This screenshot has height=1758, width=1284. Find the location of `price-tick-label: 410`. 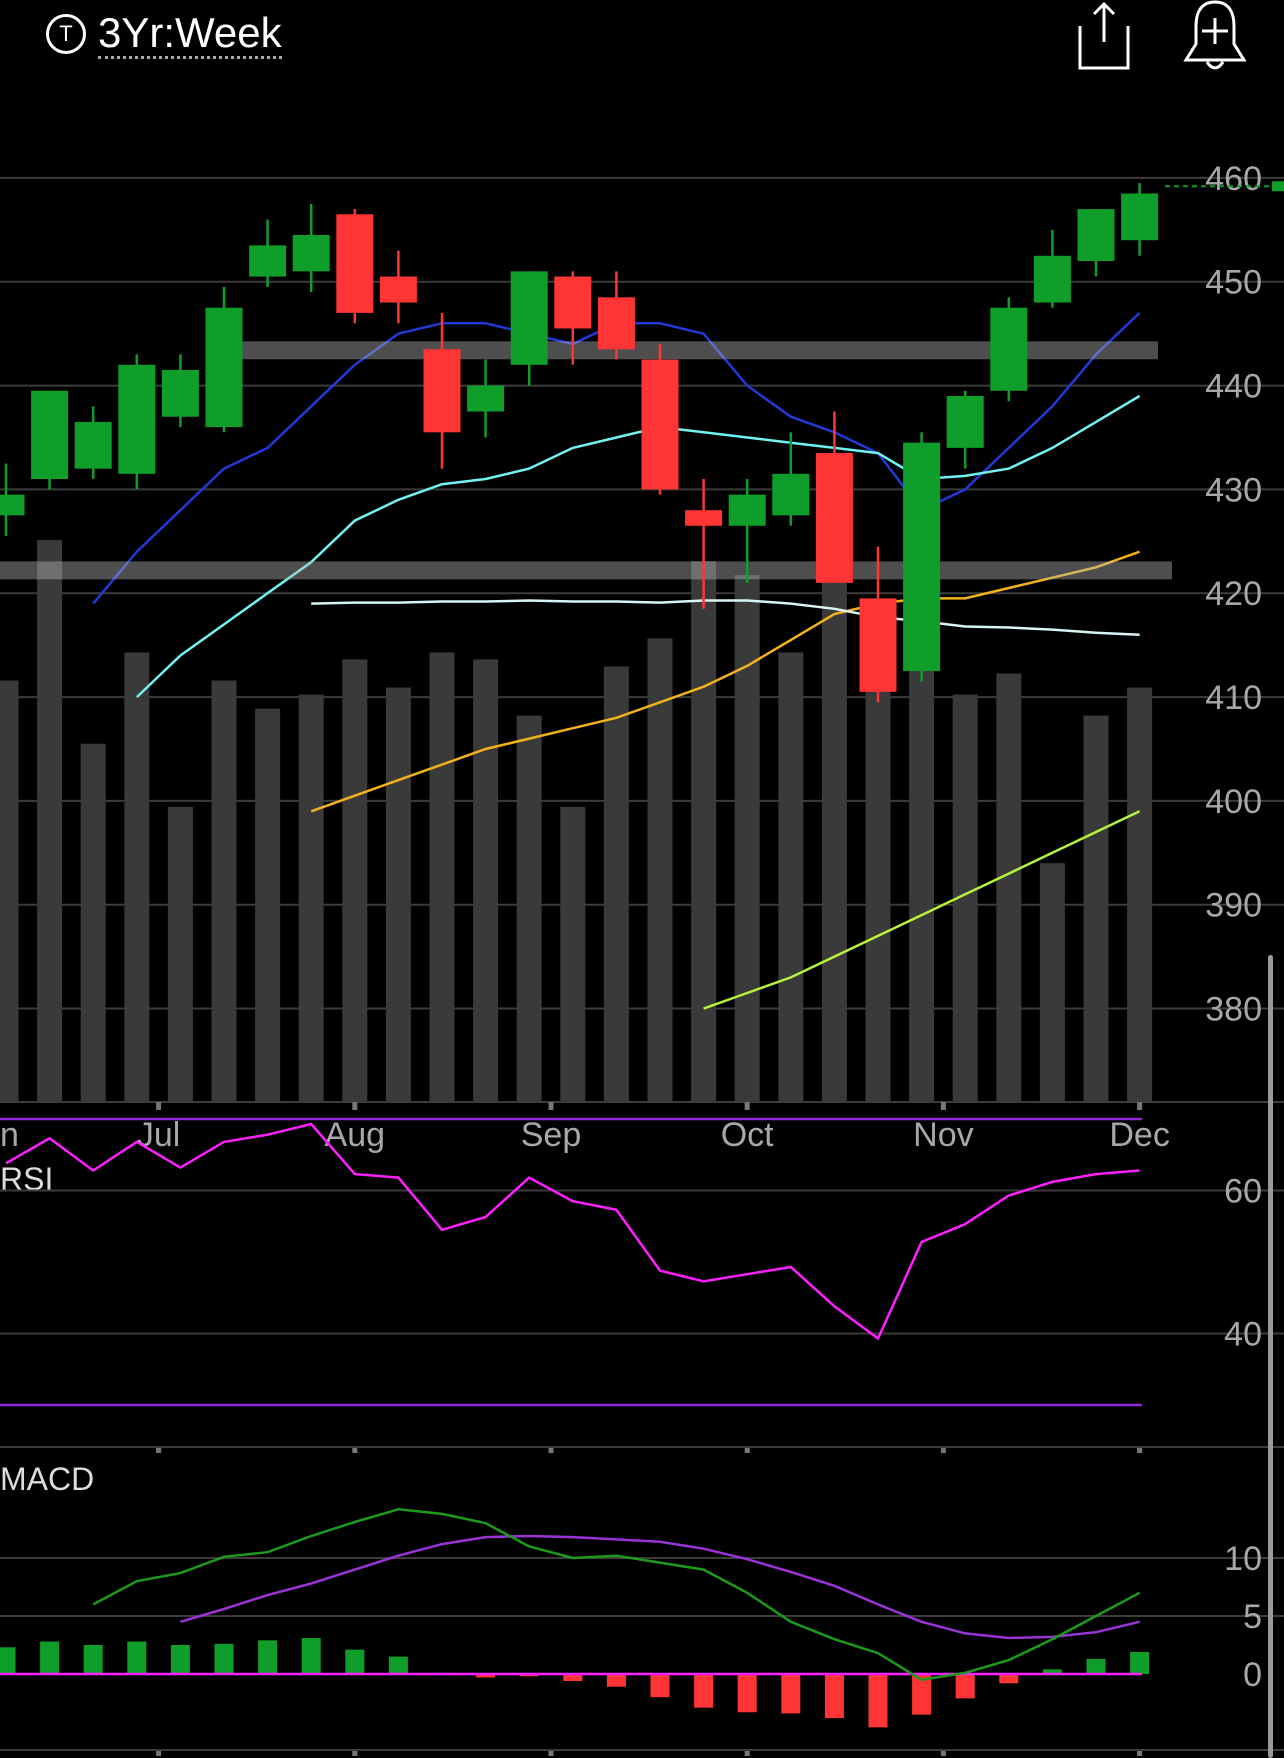

price-tick-label: 410 is located at coordinates (1233, 698).